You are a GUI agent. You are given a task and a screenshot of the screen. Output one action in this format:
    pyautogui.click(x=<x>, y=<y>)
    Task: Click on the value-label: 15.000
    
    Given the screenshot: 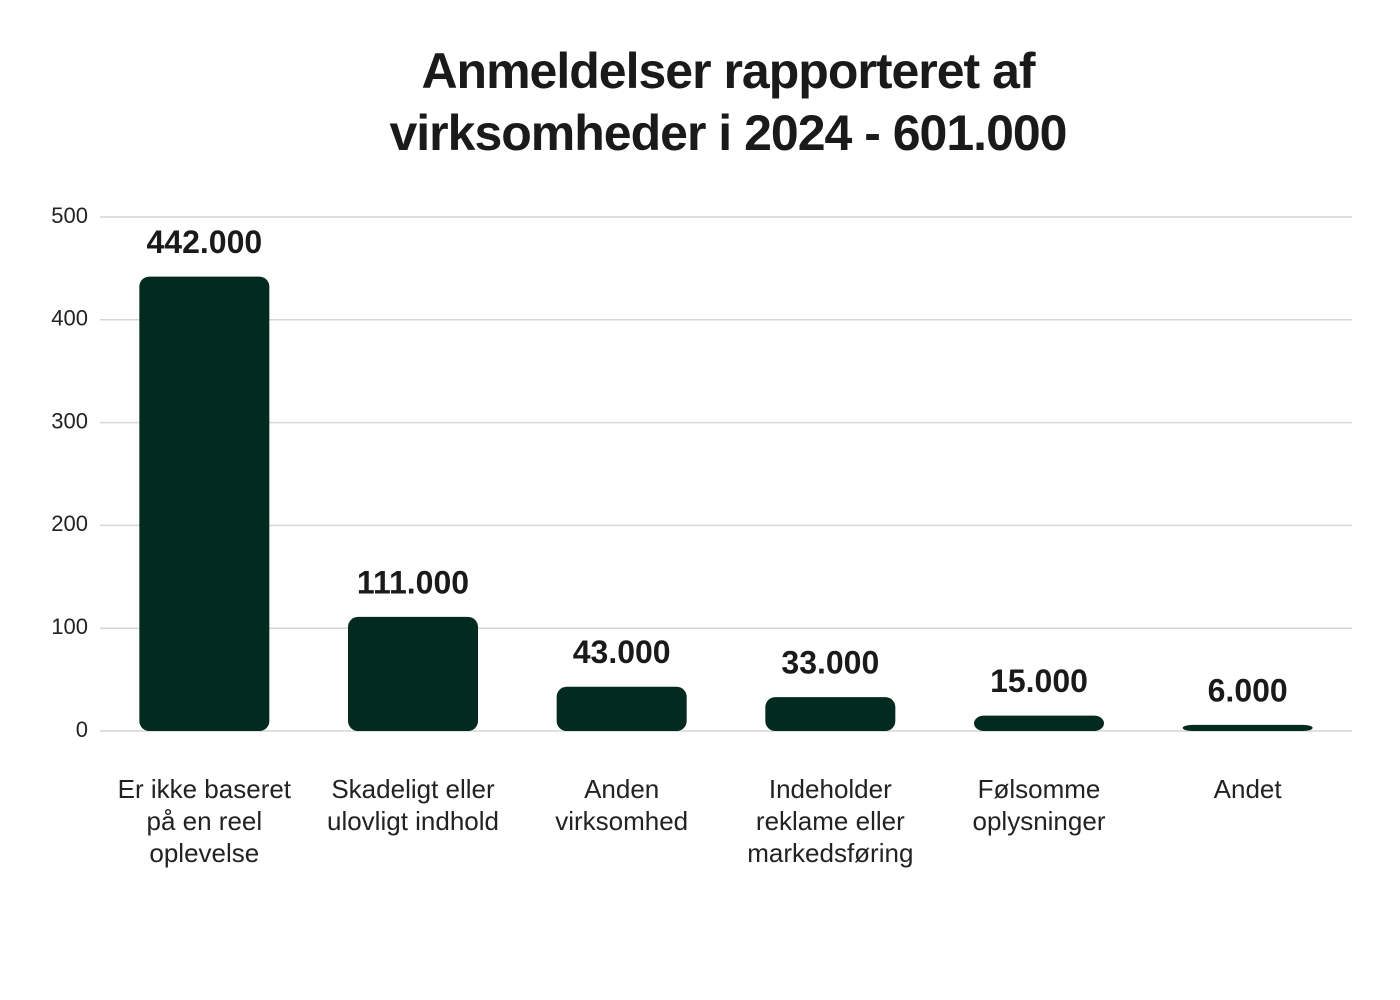 What is the action you would take?
    pyautogui.click(x=1039, y=681)
    